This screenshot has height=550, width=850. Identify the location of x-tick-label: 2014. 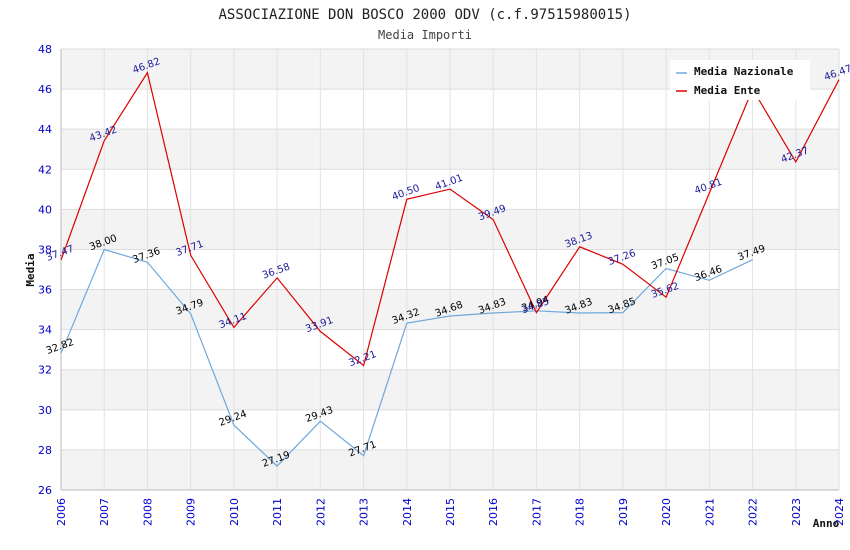
(407, 512).